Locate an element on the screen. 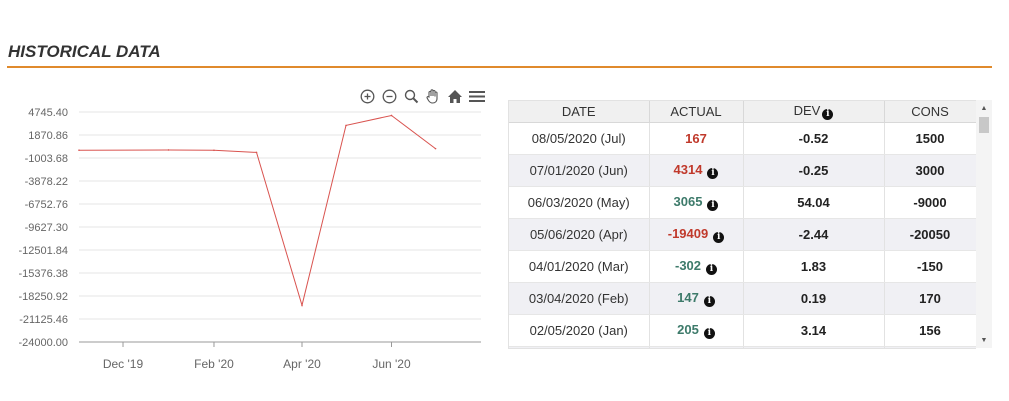 The image size is (1009, 401). zoom-in-icon is located at coordinates (367, 96).